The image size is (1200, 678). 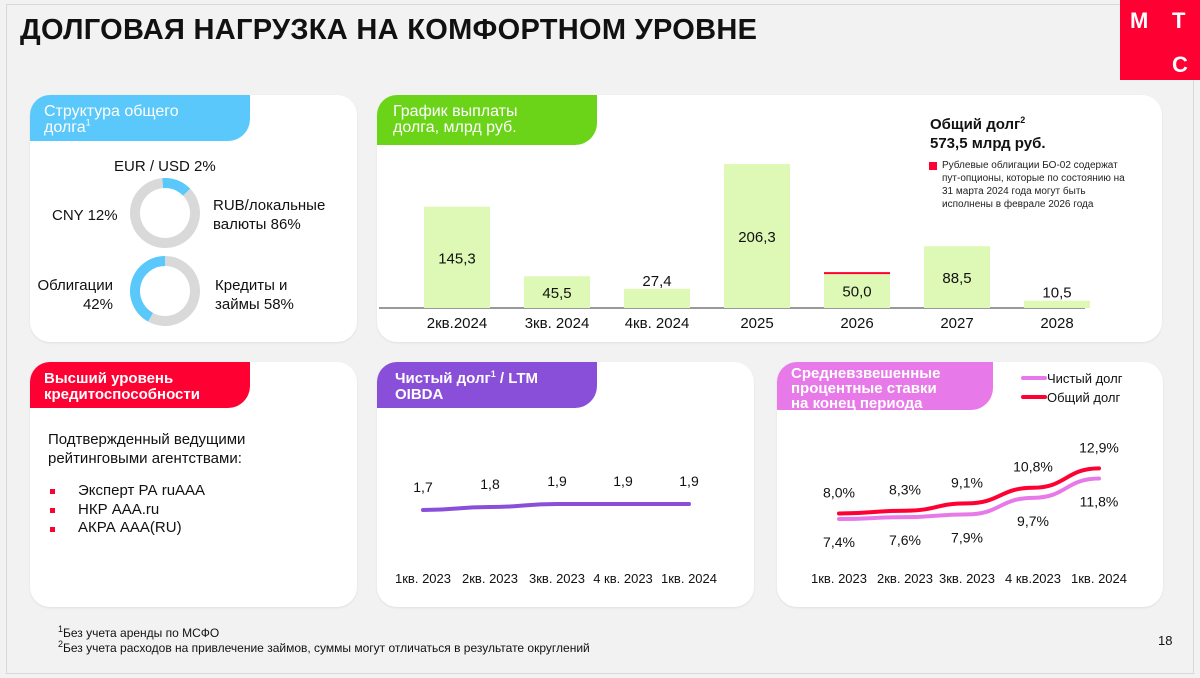 I want to click on repayment-tag-line1: График выплаты, so click(x=455, y=111).